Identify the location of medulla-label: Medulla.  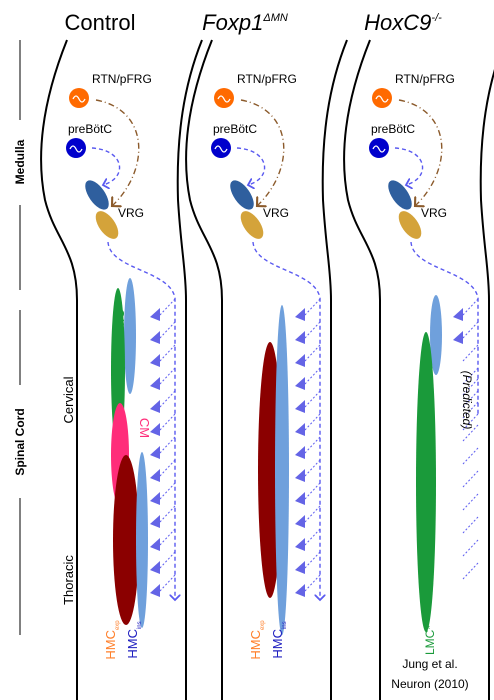
(20, 161).